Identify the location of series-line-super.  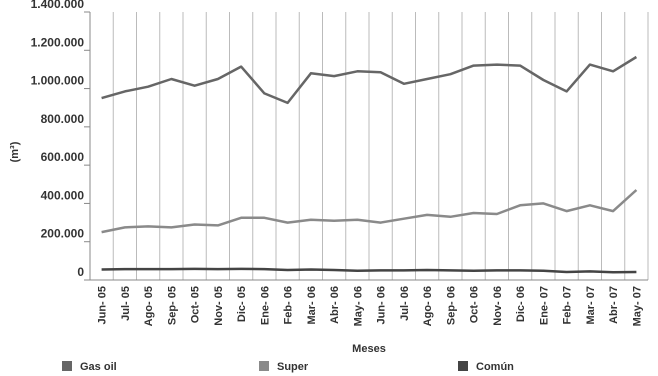
(369, 211).